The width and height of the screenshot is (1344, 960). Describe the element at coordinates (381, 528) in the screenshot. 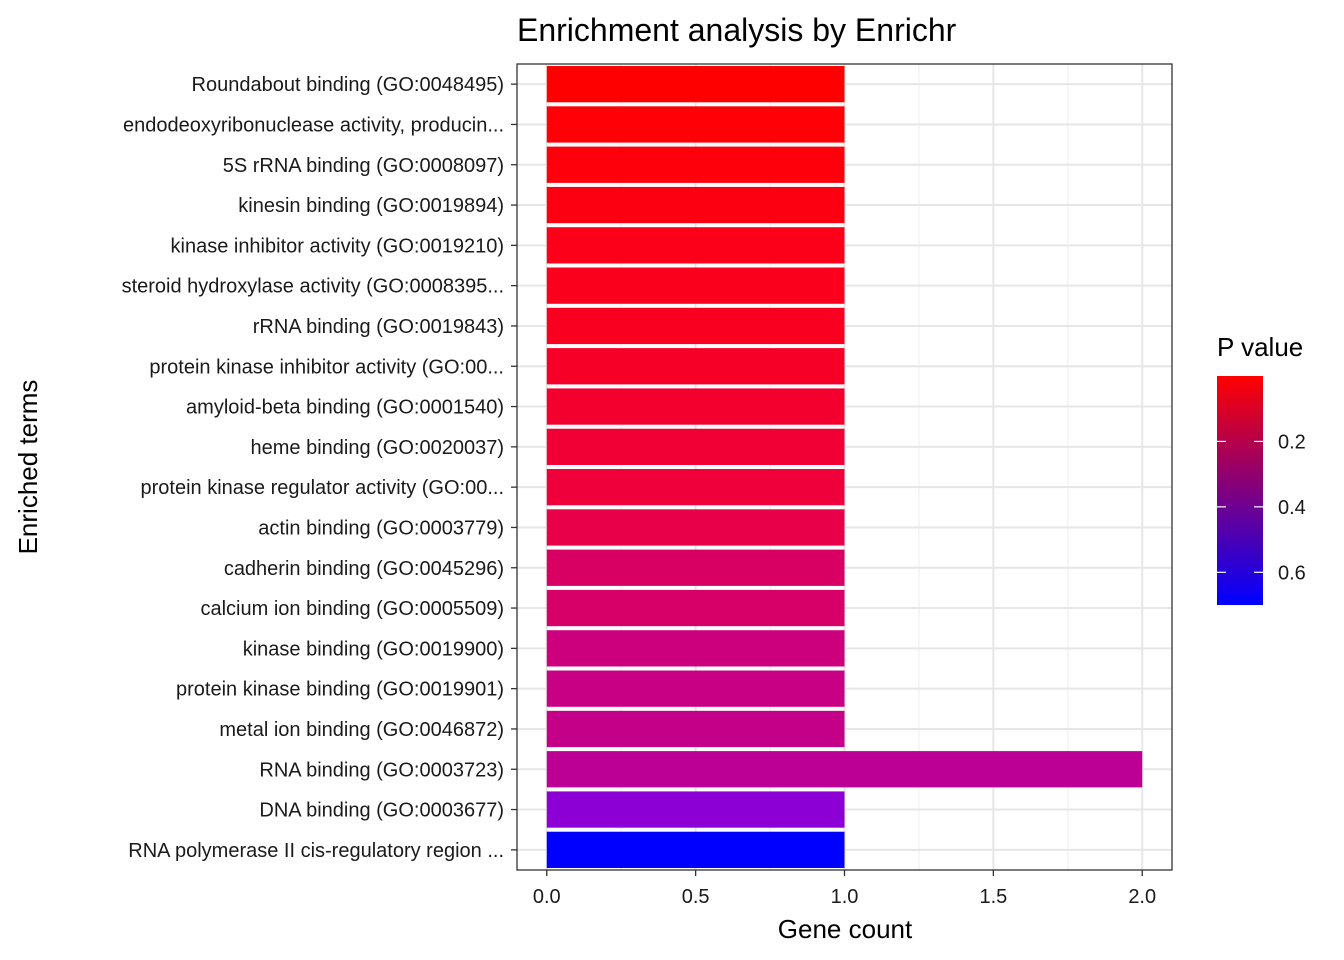

I see `y-tick-label: actin binding (GO:0003779)` at that location.